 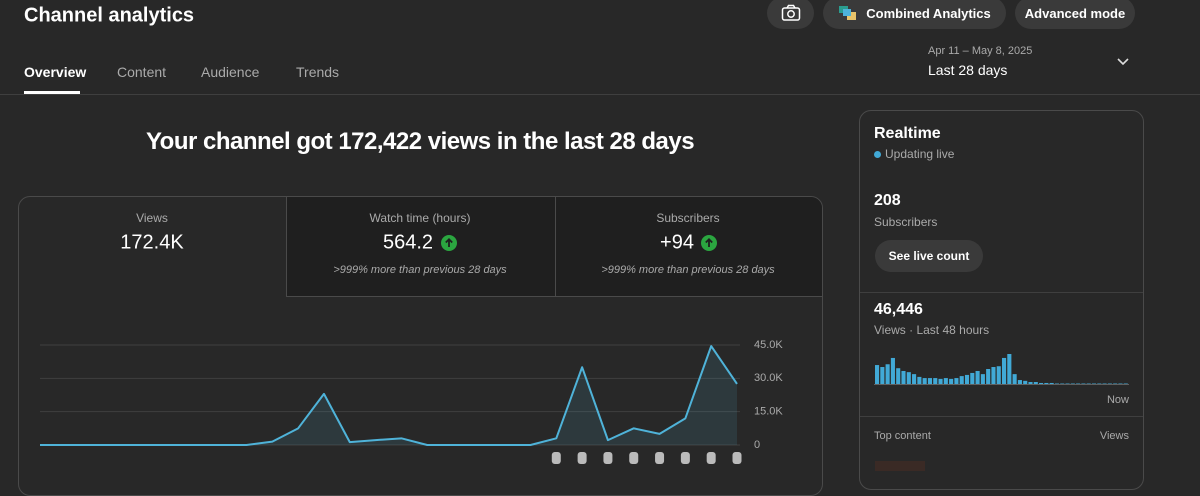 What do you see at coordinates (768, 412) in the screenshot?
I see `y-tick-label: 15.0K` at bounding box center [768, 412].